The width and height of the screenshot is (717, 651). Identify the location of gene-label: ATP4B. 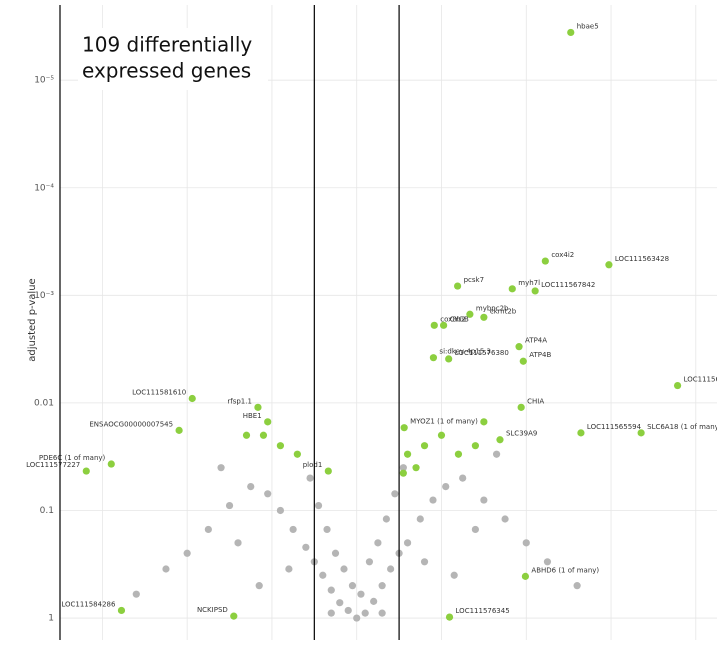
(540, 355).